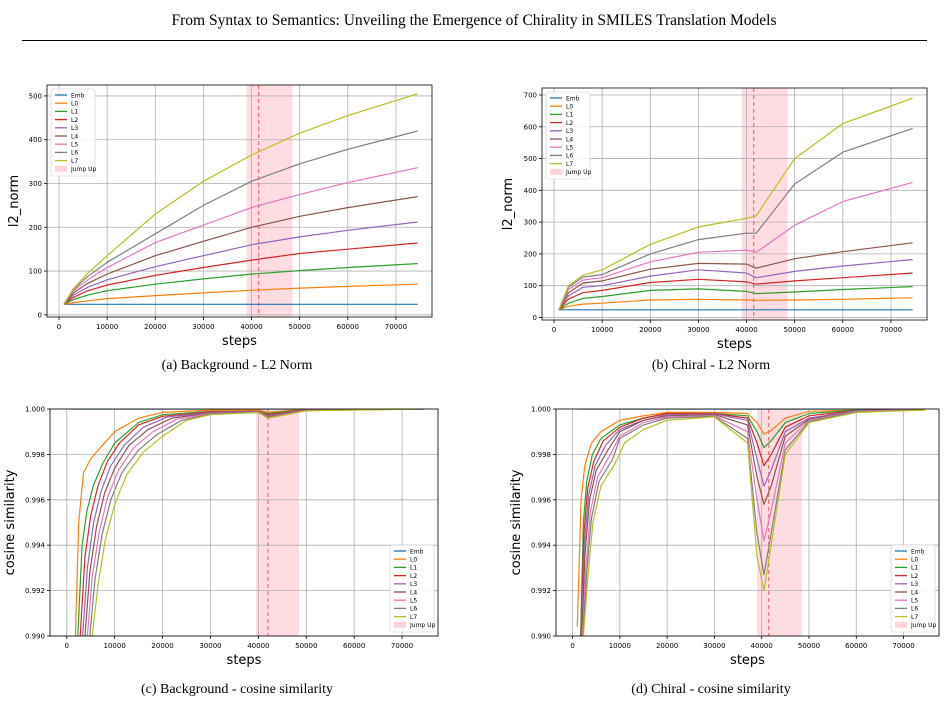 This screenshot has height=706, width=948. I want to click on y-tick-label: 300, so click(530, 223).